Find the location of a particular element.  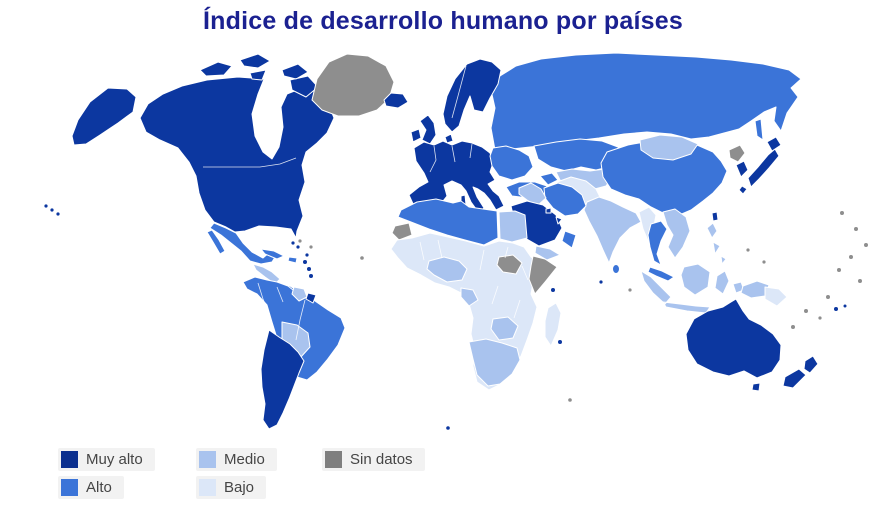

region-cuba is located at coordinates (272, 254).